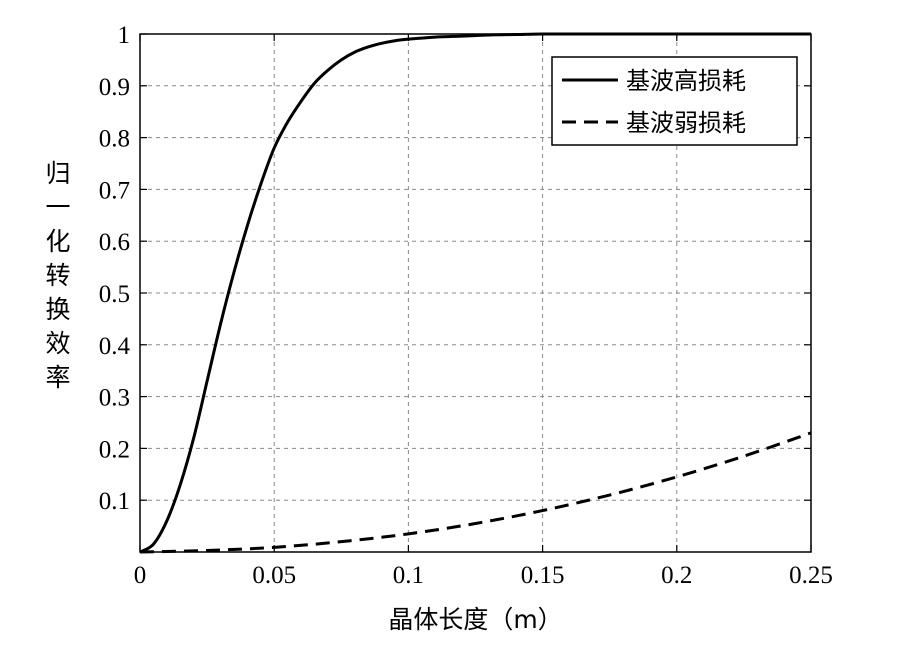 Image resolution: width=907 pixels, height=656 pixels. I want to click on legend-box, so click(674, 101).